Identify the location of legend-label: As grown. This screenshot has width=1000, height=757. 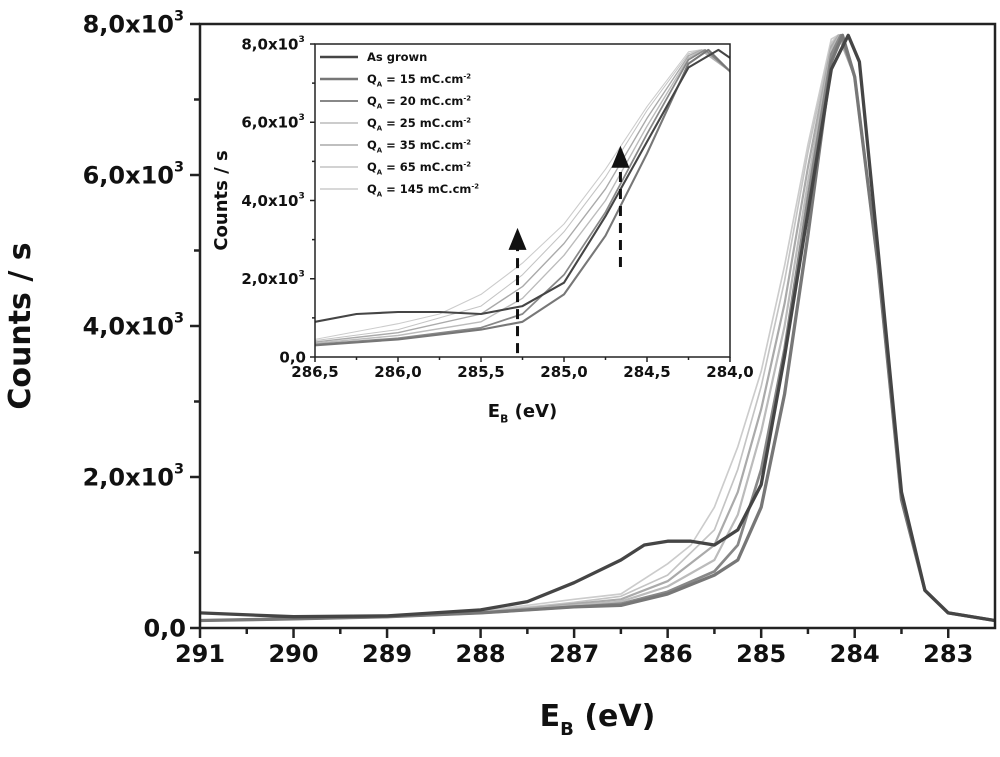
(397, 57).